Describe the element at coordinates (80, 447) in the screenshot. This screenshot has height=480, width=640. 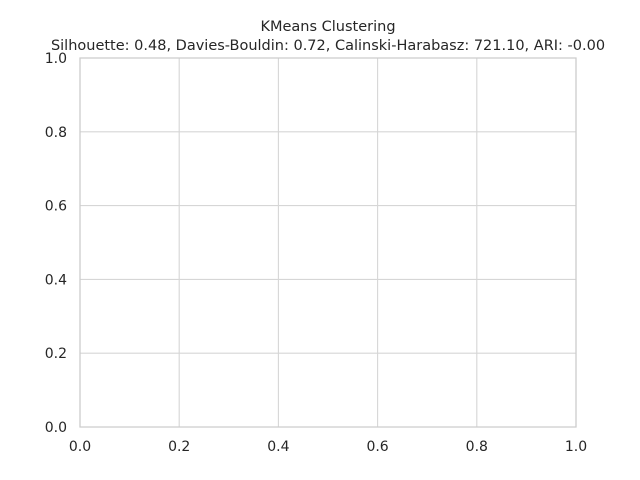
I see `x-tick-label: 0.0` at that location.